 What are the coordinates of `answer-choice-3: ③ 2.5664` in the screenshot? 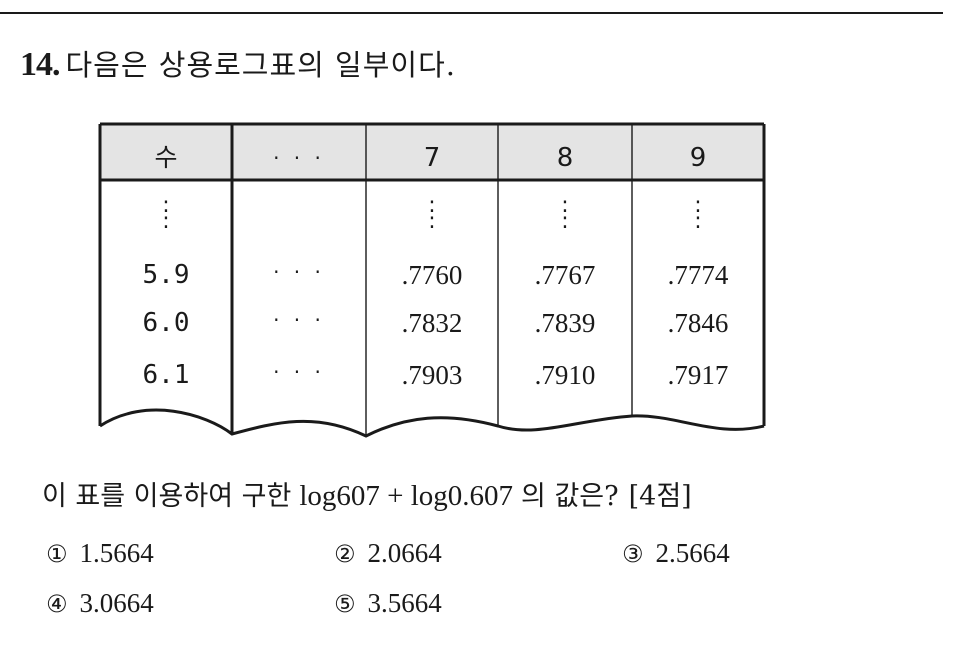 It's located at (676, 553).